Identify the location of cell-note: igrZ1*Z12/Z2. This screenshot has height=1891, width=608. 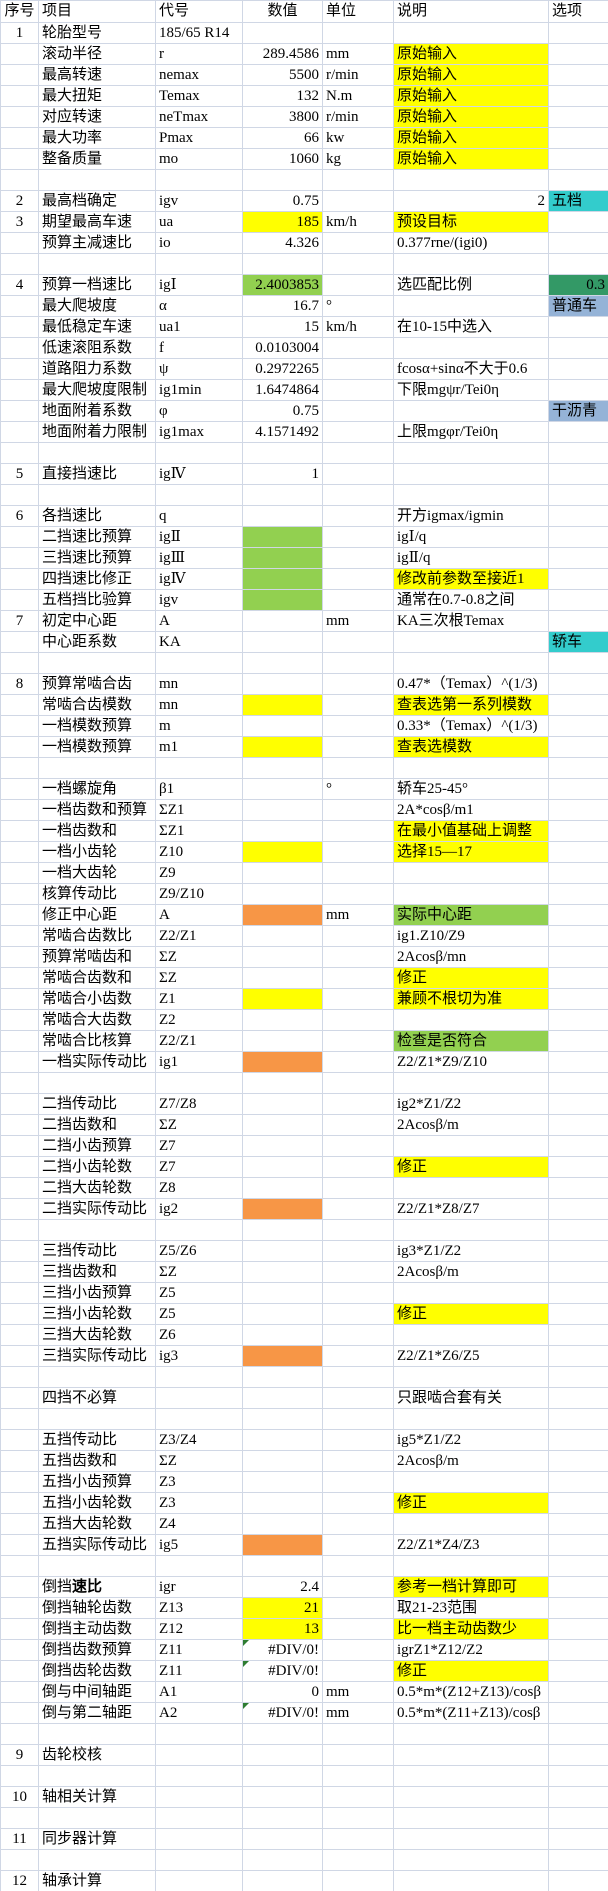
(471, 1650).